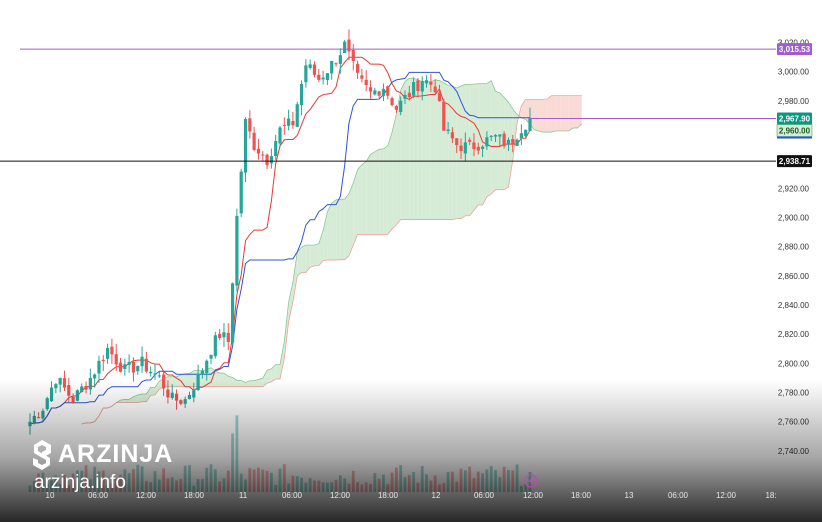 Image resolution: width=822 pixels, height=522 pixels. Describe the element at coordinates (795, 161) in the screenshot. I see `support-price-label: 2,938.71` at that location.